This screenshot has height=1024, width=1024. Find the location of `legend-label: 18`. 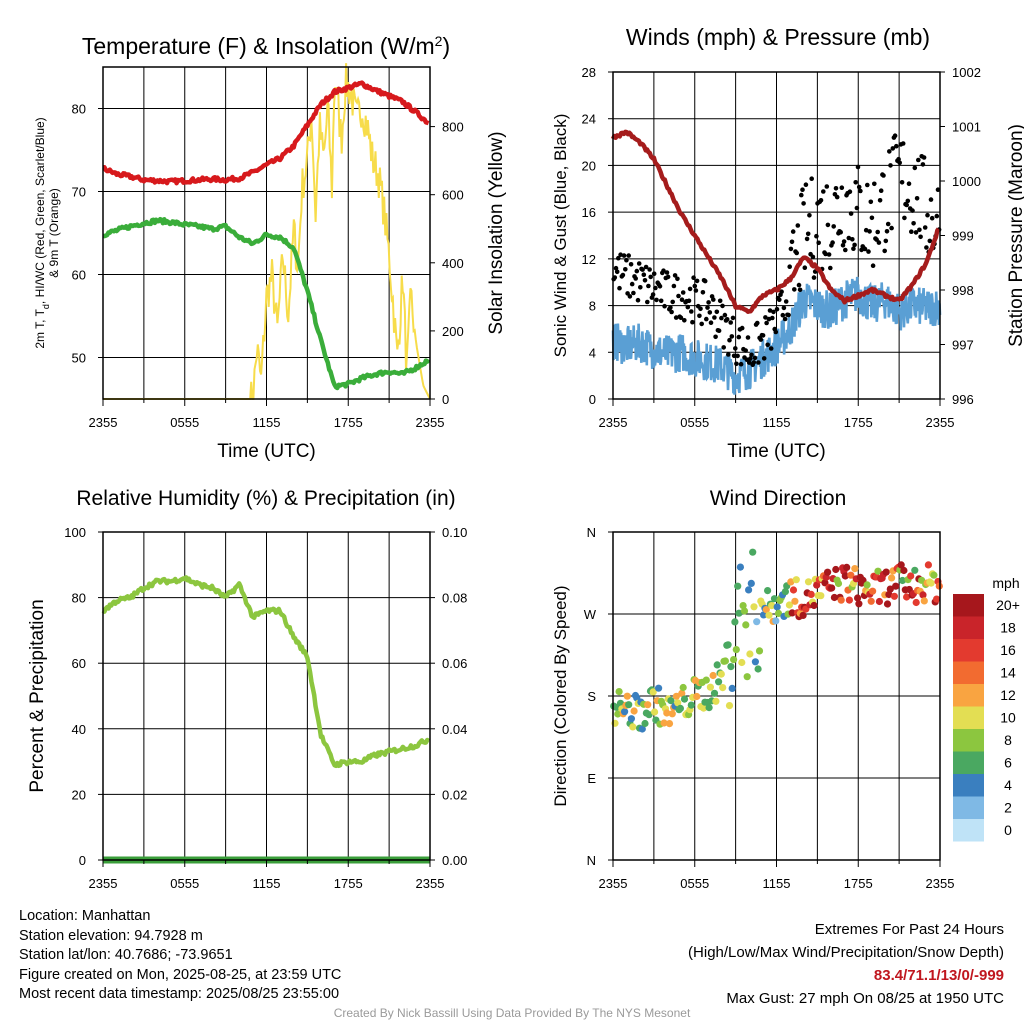

legend-label: 18 is located at coordinates (1008, 628).